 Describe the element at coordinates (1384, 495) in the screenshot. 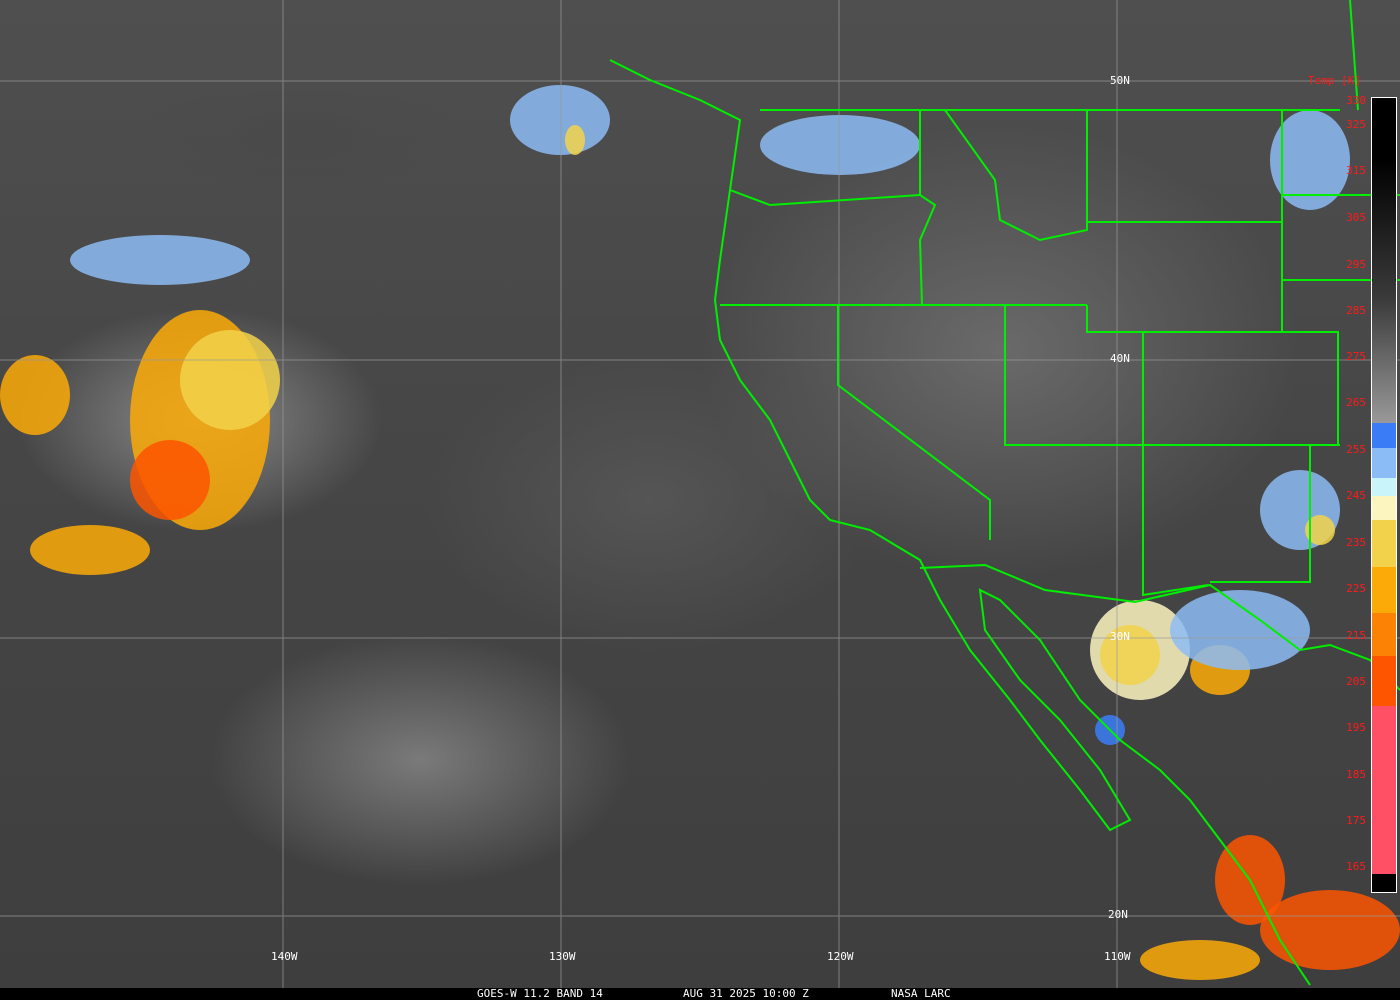

I see `temperature-colorbar` at that location.